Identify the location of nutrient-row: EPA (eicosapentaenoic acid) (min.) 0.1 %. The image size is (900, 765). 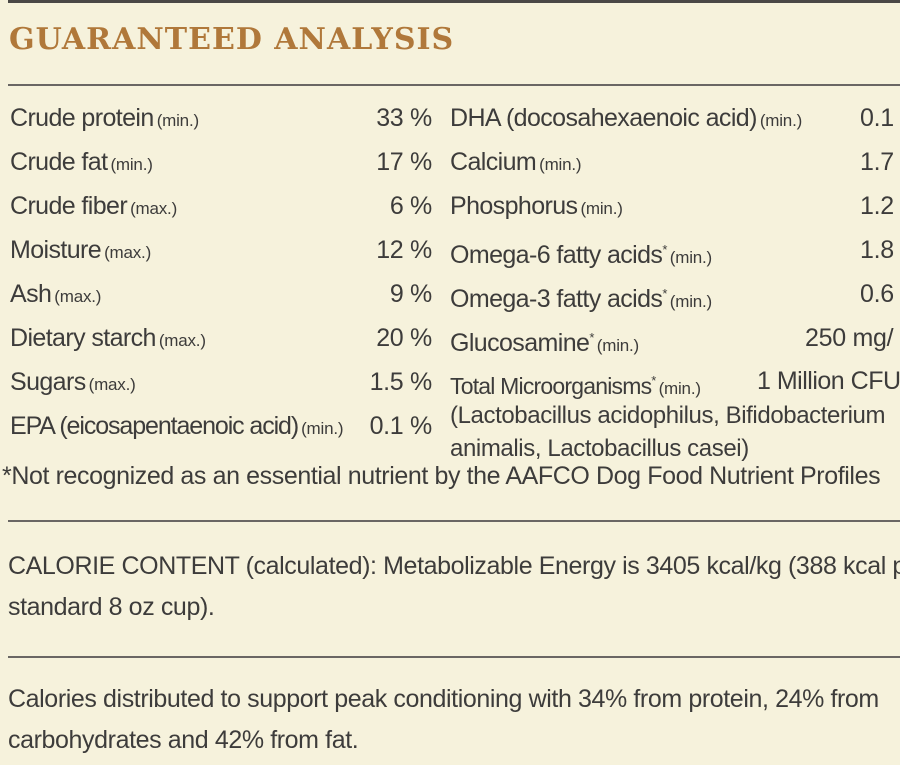
(221, 426).